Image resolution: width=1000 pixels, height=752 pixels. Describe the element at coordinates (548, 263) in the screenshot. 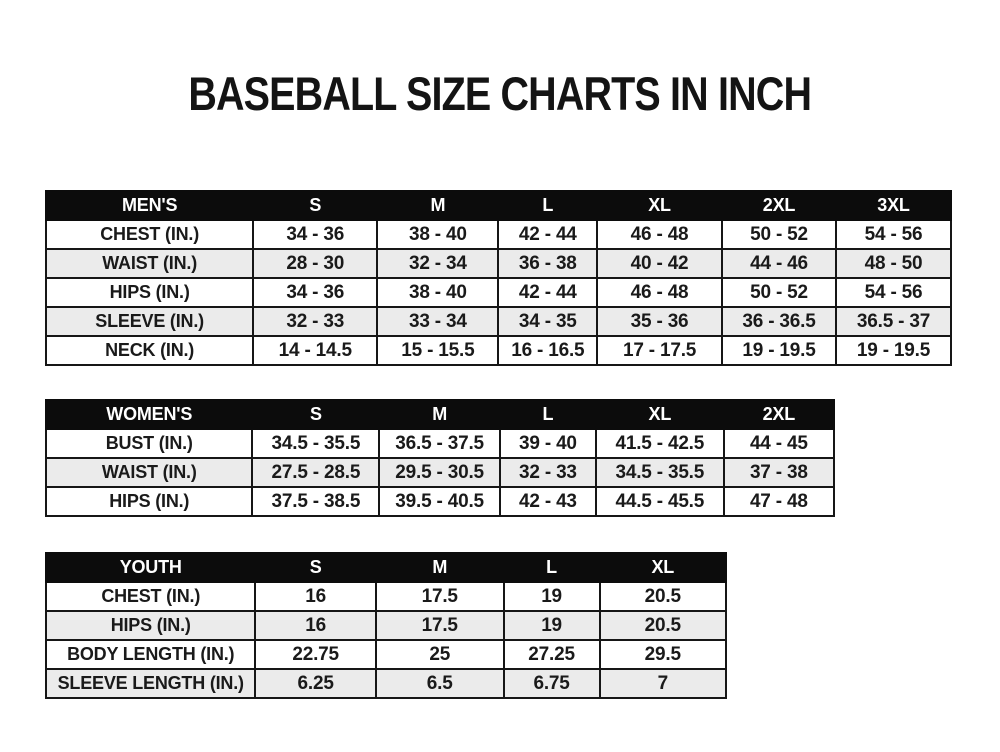

I see `cell-value: 36 - 38` at that location.